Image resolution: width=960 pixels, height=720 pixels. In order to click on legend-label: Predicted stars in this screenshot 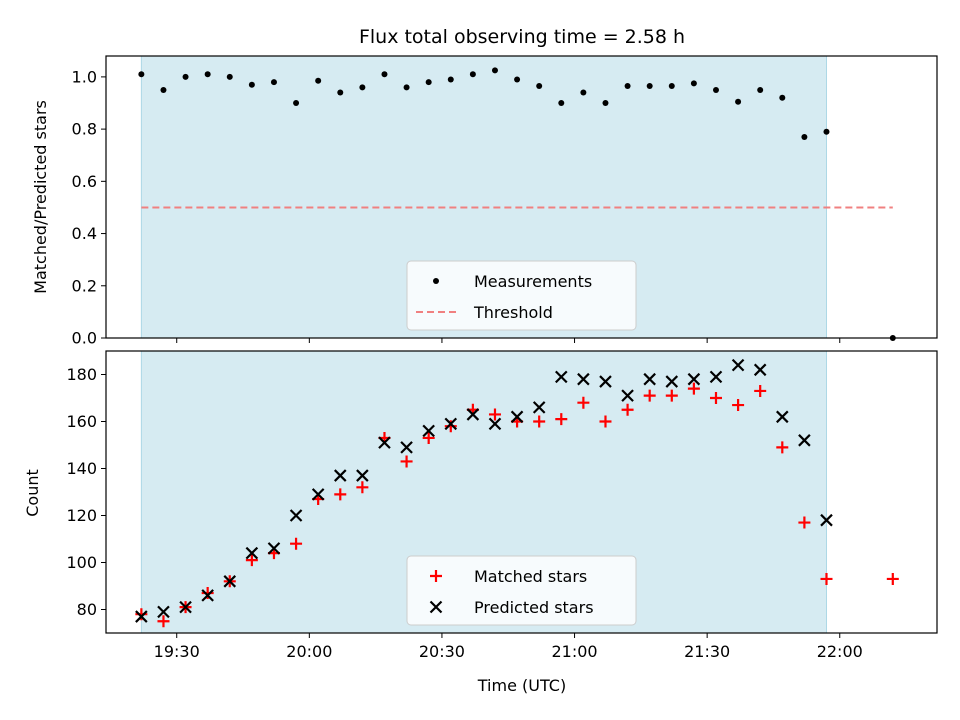, I will do `click(534, 607)`.